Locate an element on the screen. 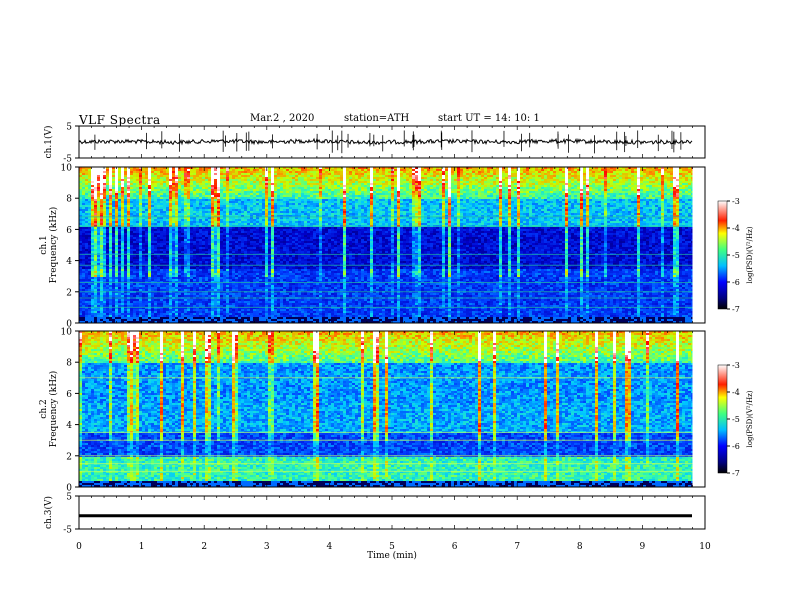 This screenshot has width=792, height=612. y-axis-label: ch.1(V) is located at coordinates (48, 142).